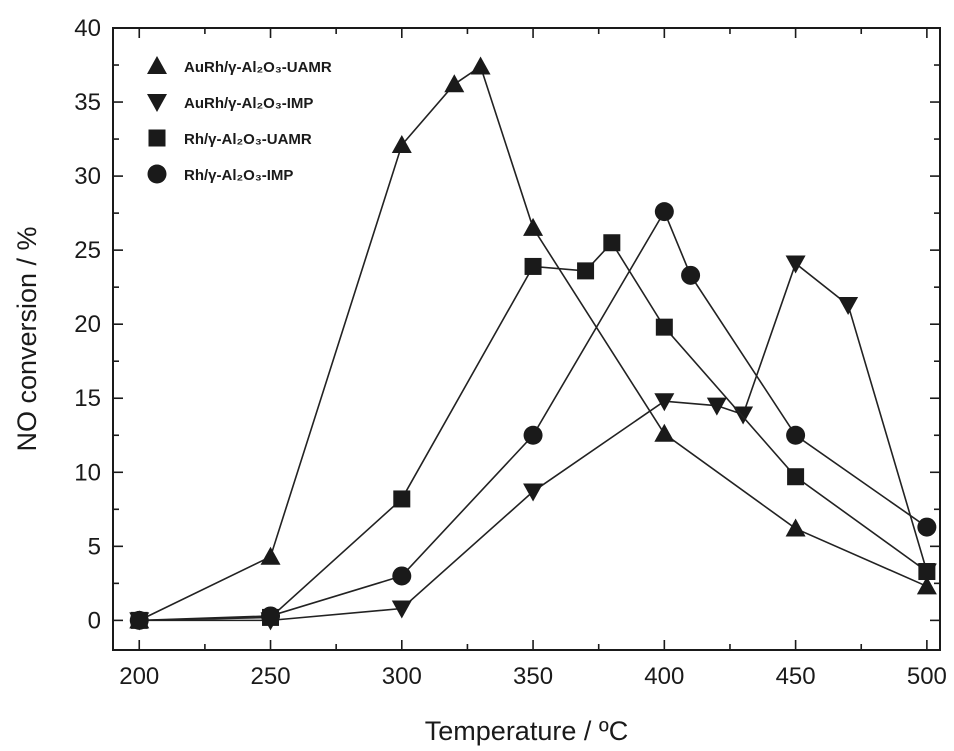  Describe the element at coordinates (248, 139) in the screenshot. I see `legend-label: Rh/γ-Al₂O₃-UAMR` at that location.